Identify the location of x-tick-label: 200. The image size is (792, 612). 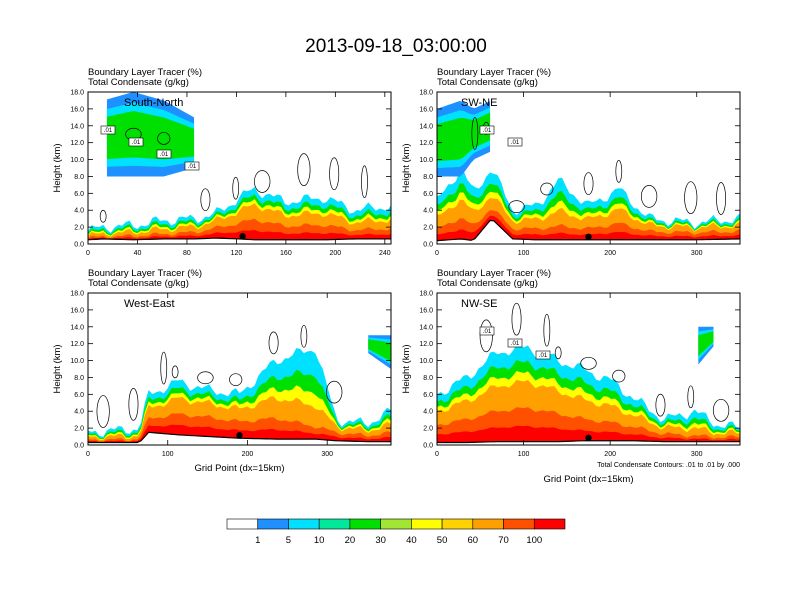
(248, 454).